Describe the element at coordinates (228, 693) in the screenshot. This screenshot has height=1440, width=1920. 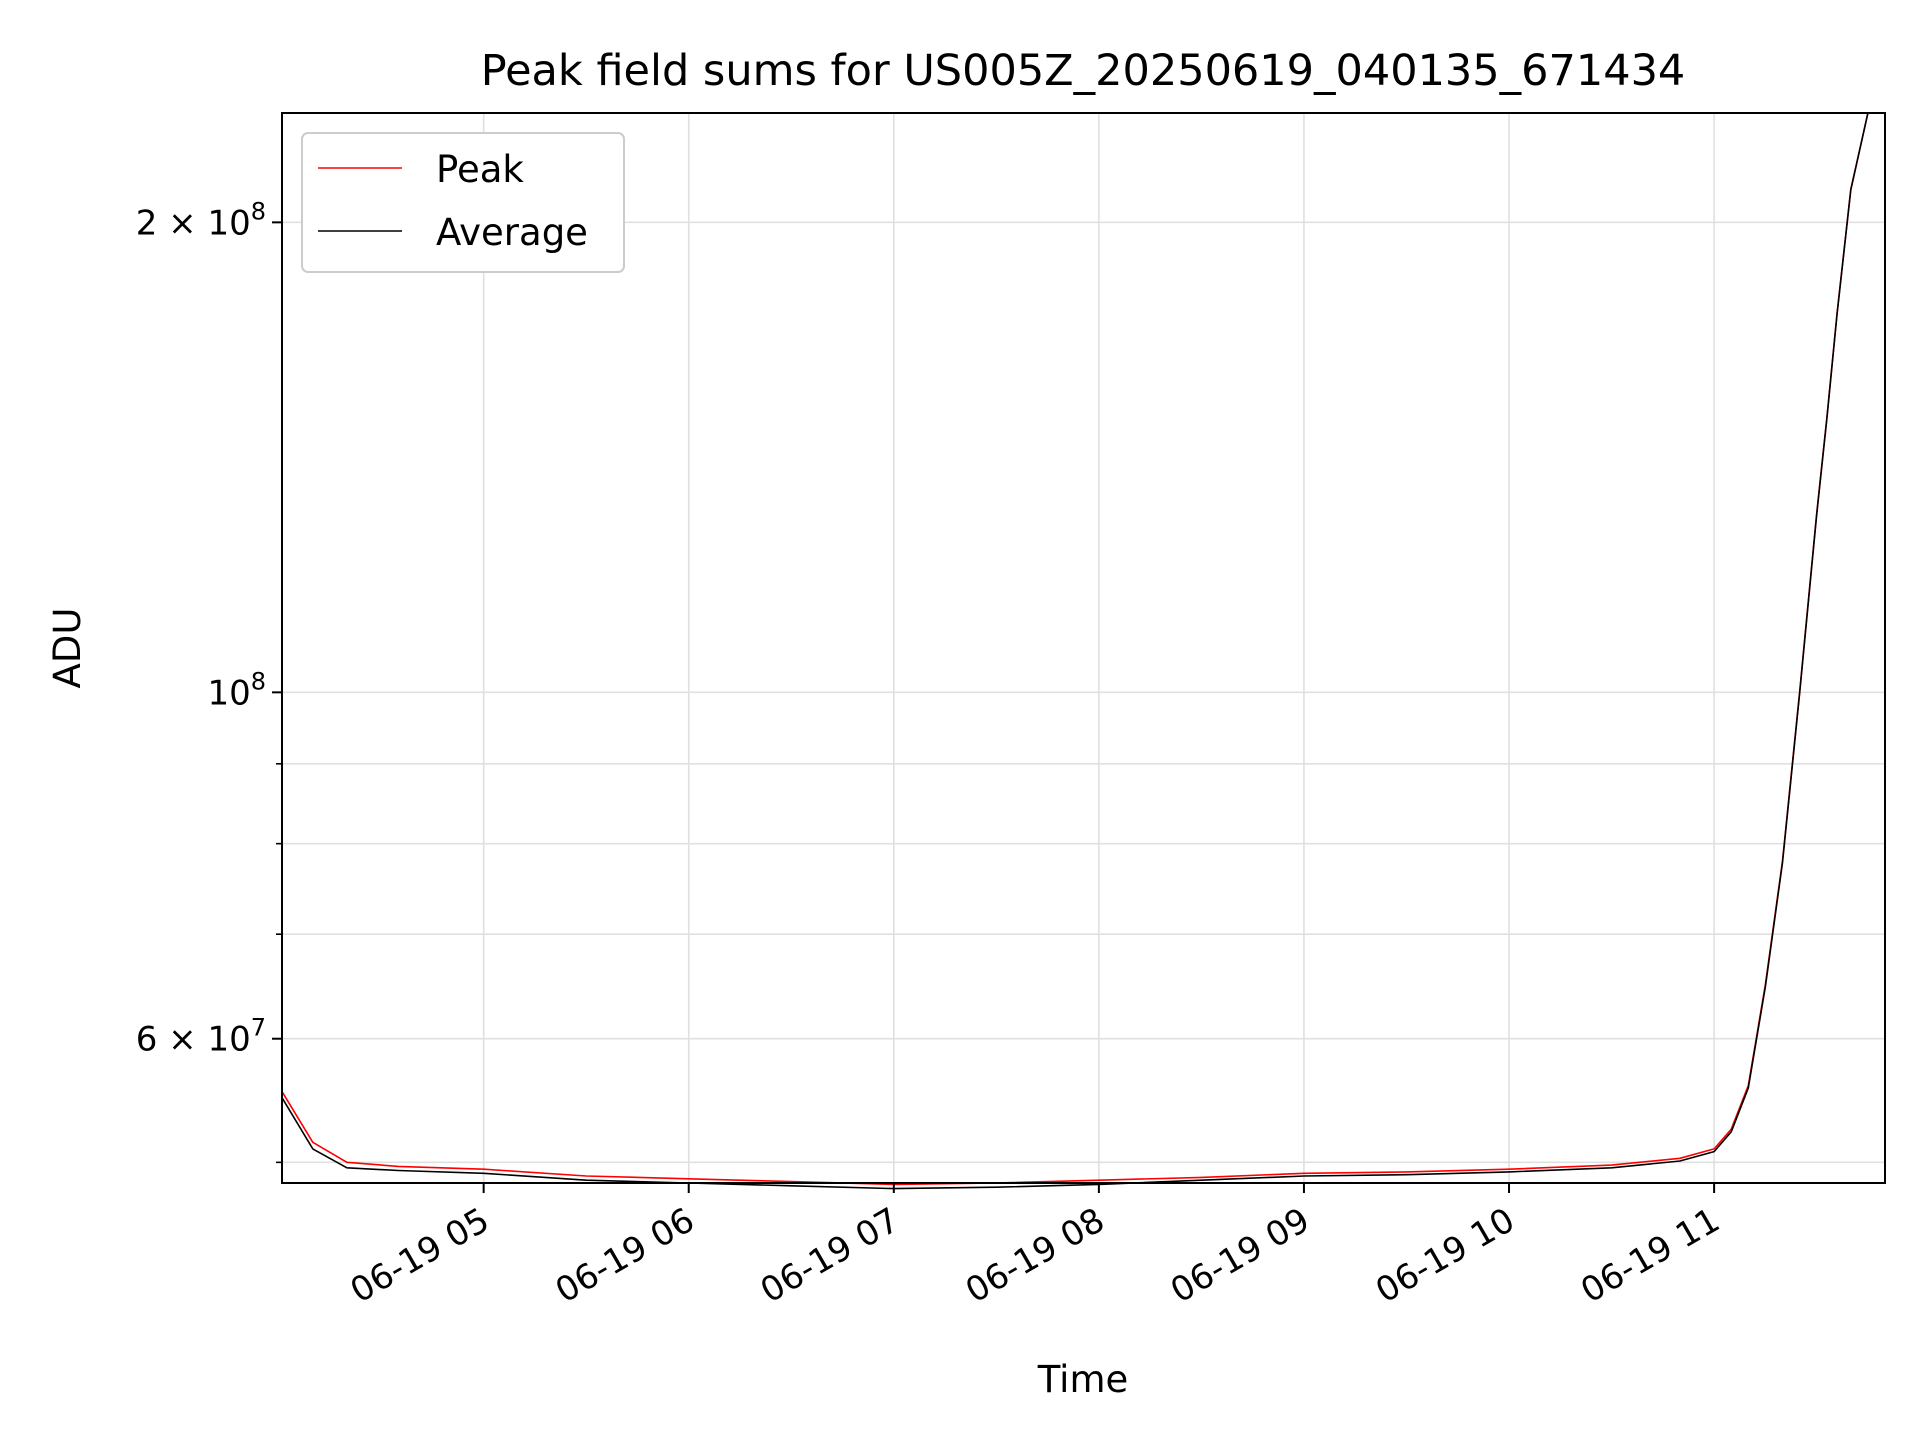
I see `y-tick-label-base: 10` at that location.